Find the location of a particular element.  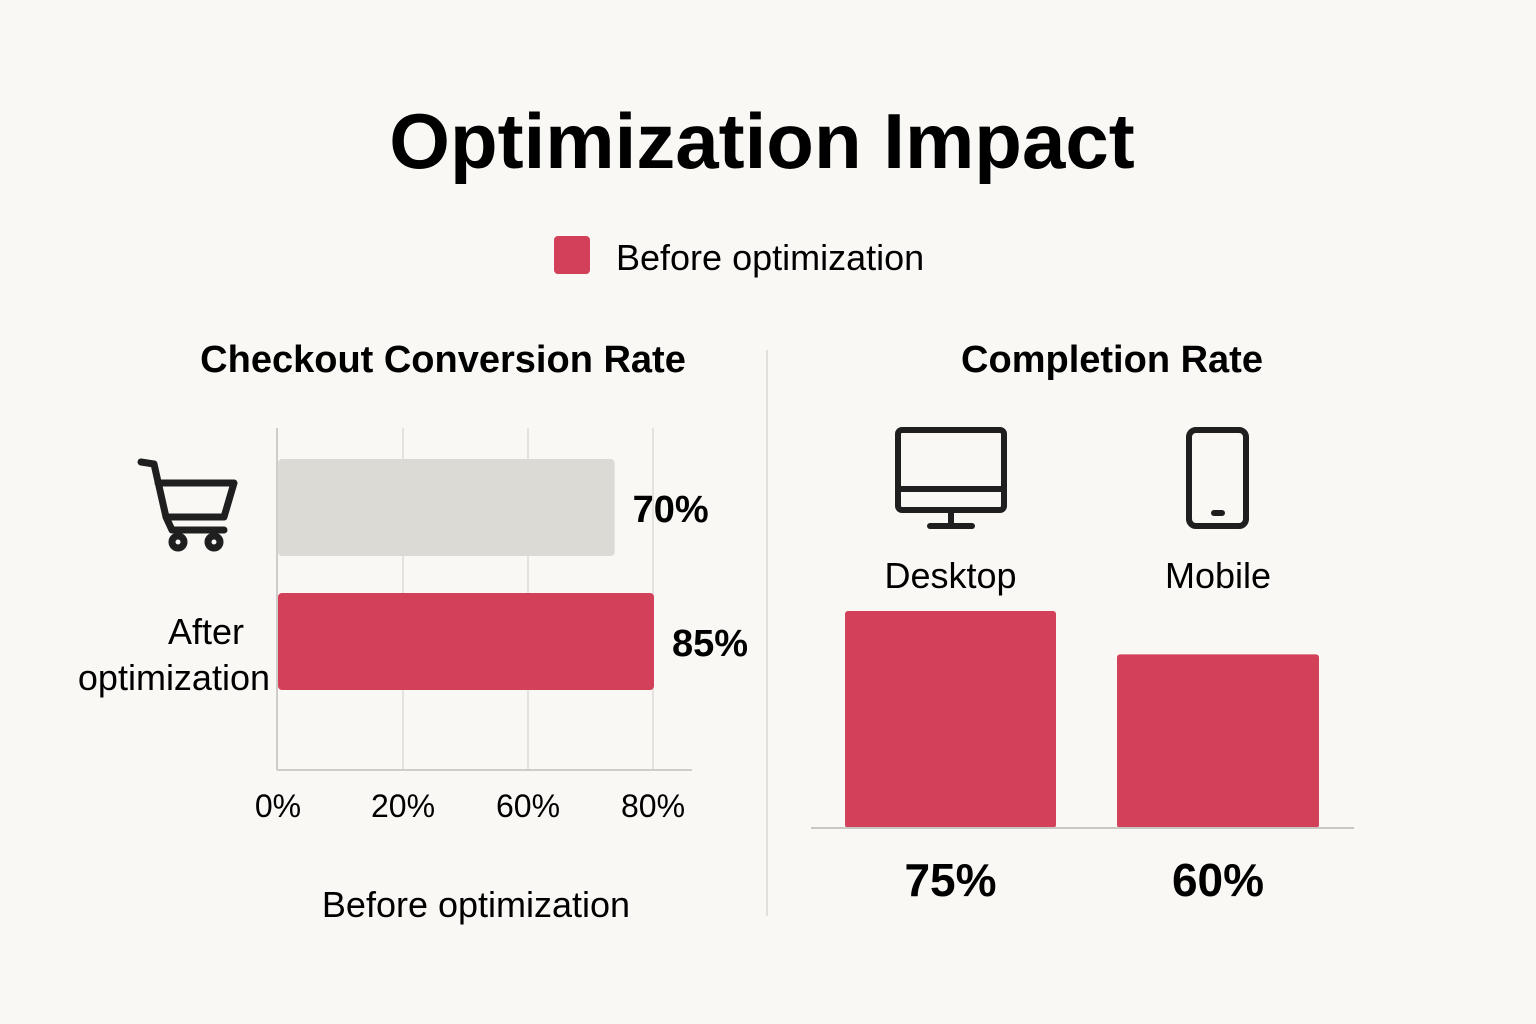

bar-value-label: 60% is located at coordinates (1218, 880).